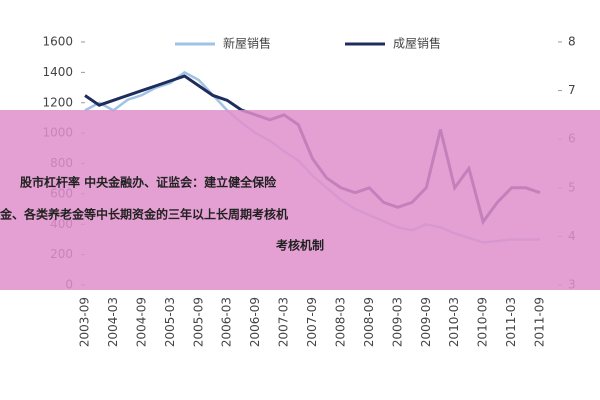  I want to click on overlay-text: 考核机制, so click(300, 245).